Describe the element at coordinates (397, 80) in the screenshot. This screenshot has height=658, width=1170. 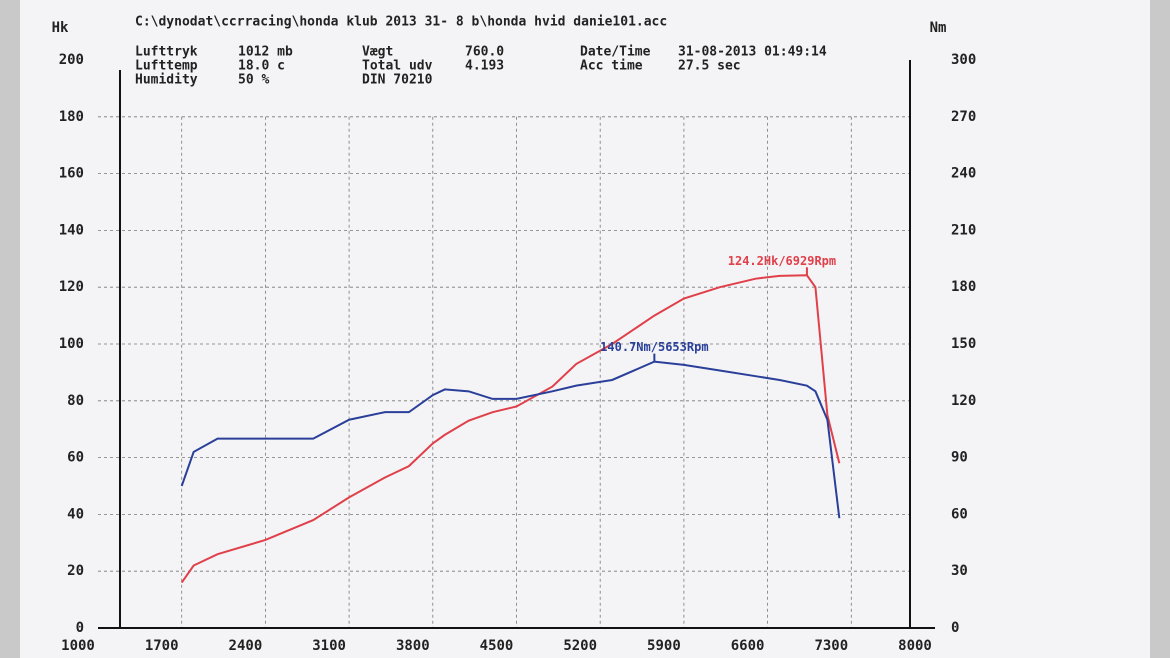
I see `info-label: DIN 70210` at that location.